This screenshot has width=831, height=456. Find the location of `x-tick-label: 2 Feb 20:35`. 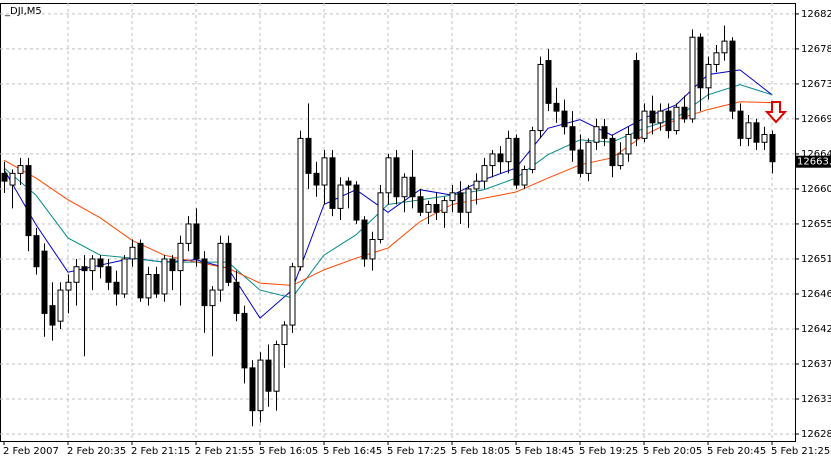

x-tick-label: 2 Feb 20:35 is located at coordinates (96, 451).